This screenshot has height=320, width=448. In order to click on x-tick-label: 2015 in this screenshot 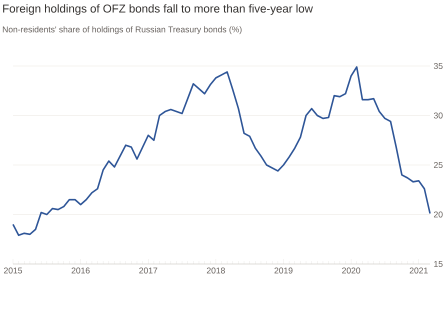, I will do `click(13, 271)`.